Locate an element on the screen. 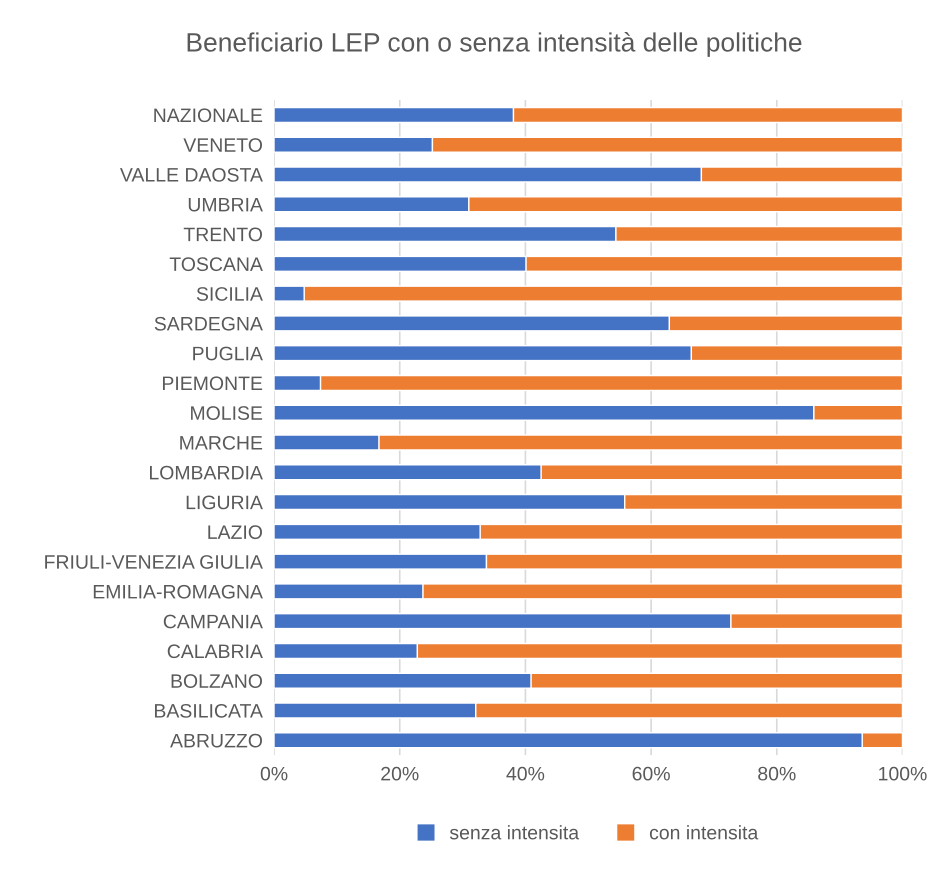 This screenshot has width=945, height=870. y-tick-label: PIEMONTE is located at coordinates (212, 383).